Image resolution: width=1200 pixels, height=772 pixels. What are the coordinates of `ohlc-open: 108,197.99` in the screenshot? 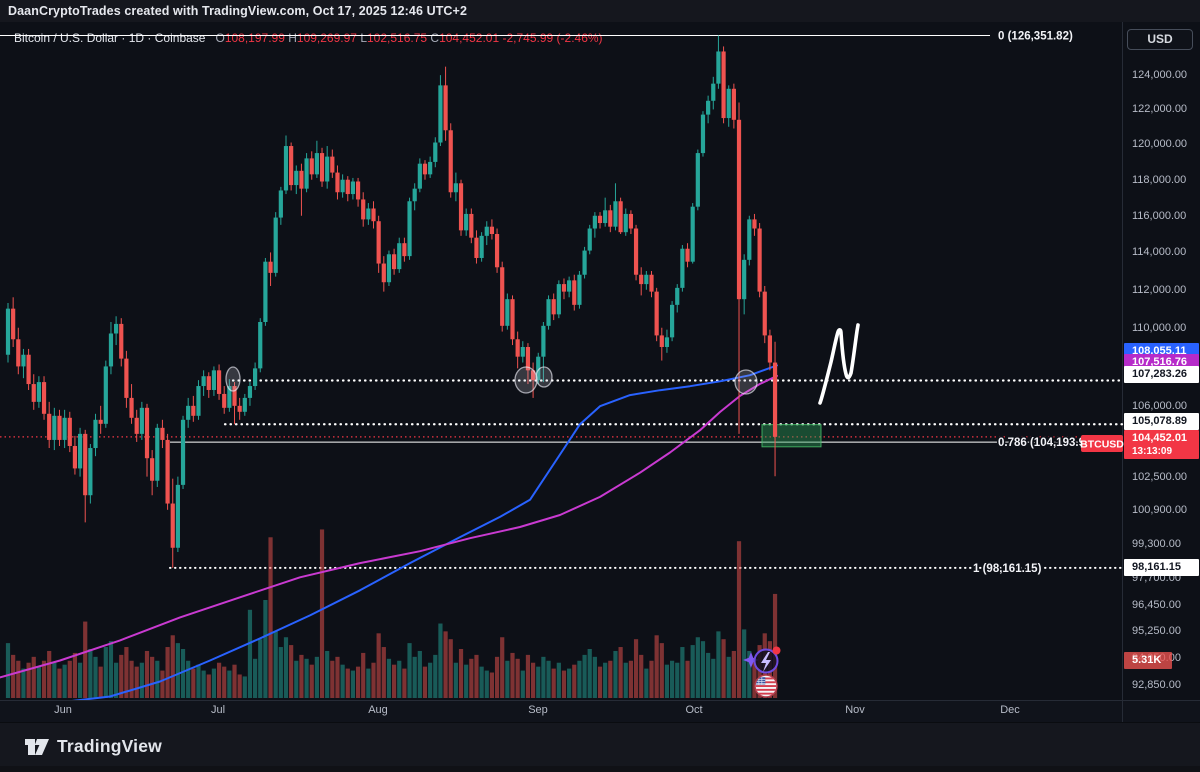 It's located at (254, 38).